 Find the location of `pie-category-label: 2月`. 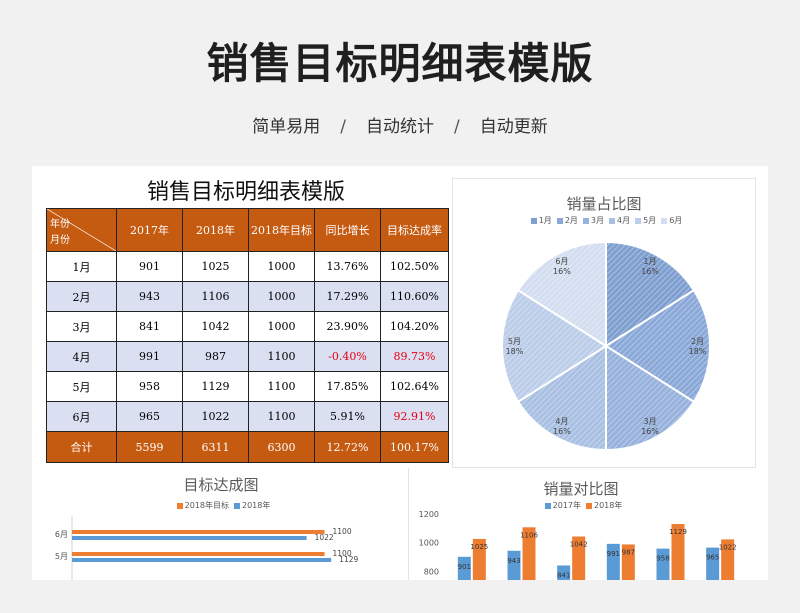

pie-category-label: 2月 is located at coordinates (697, 341).